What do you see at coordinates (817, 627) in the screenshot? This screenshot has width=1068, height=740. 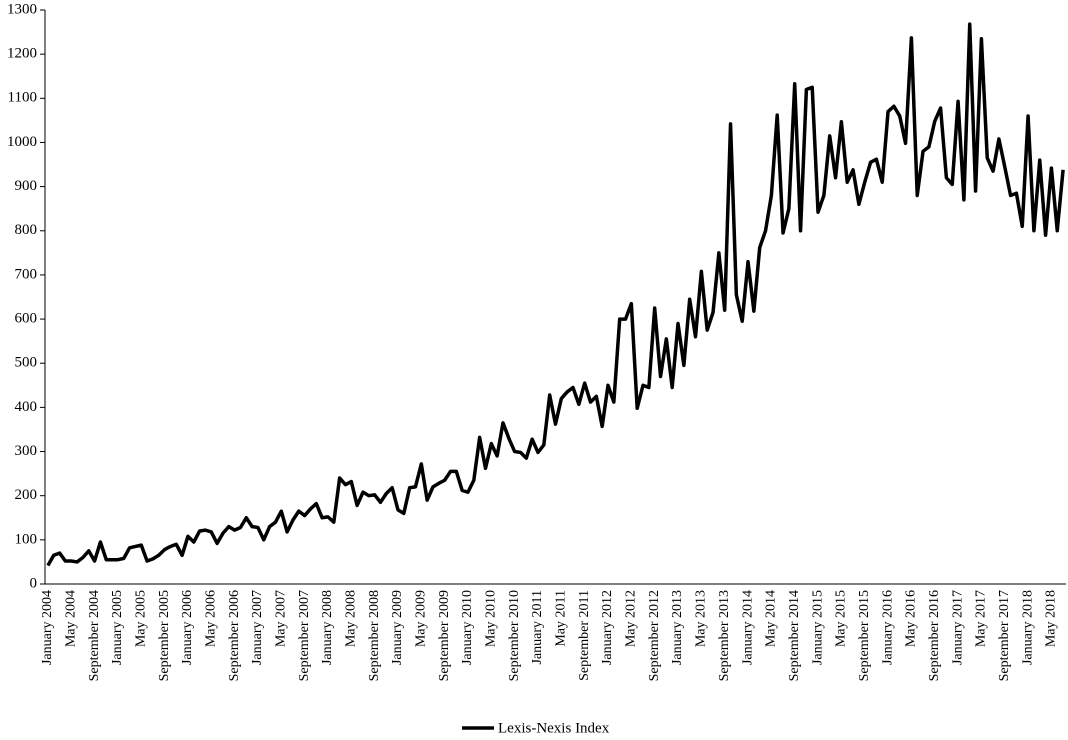 I see `x-tick-label: January 2015` at bounding box center [817, 627].